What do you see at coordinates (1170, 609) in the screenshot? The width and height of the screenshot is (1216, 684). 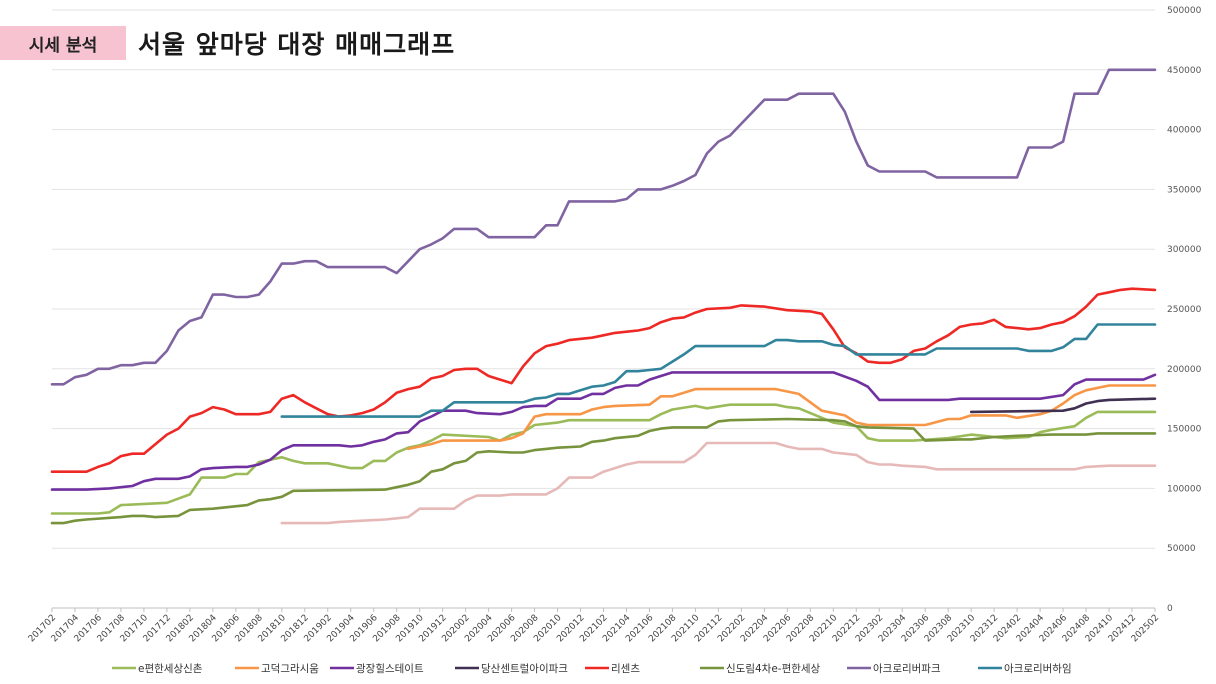 I see `y-tick-label: 0` at bounding box center [1170, 609].